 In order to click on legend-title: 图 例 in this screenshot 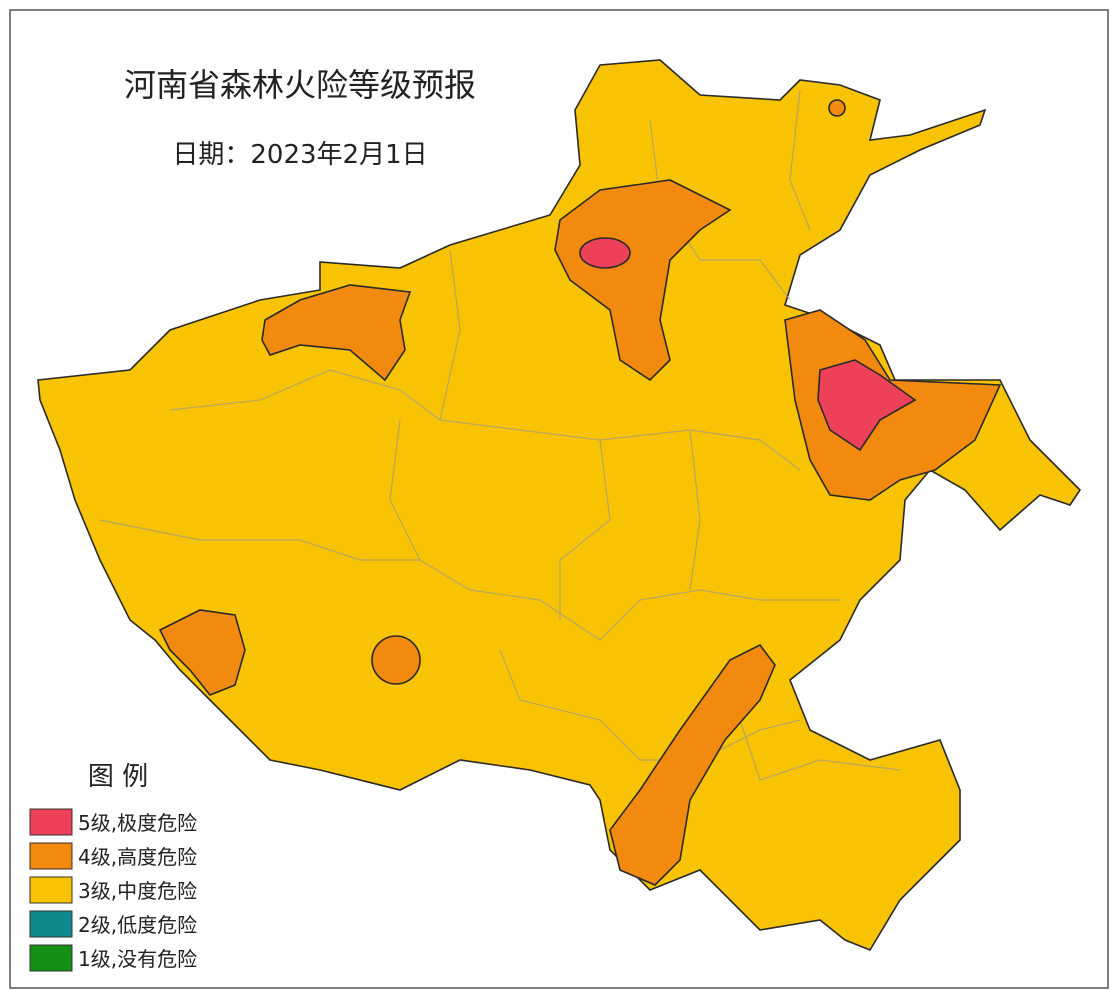, I will do `click(118, 777)`.